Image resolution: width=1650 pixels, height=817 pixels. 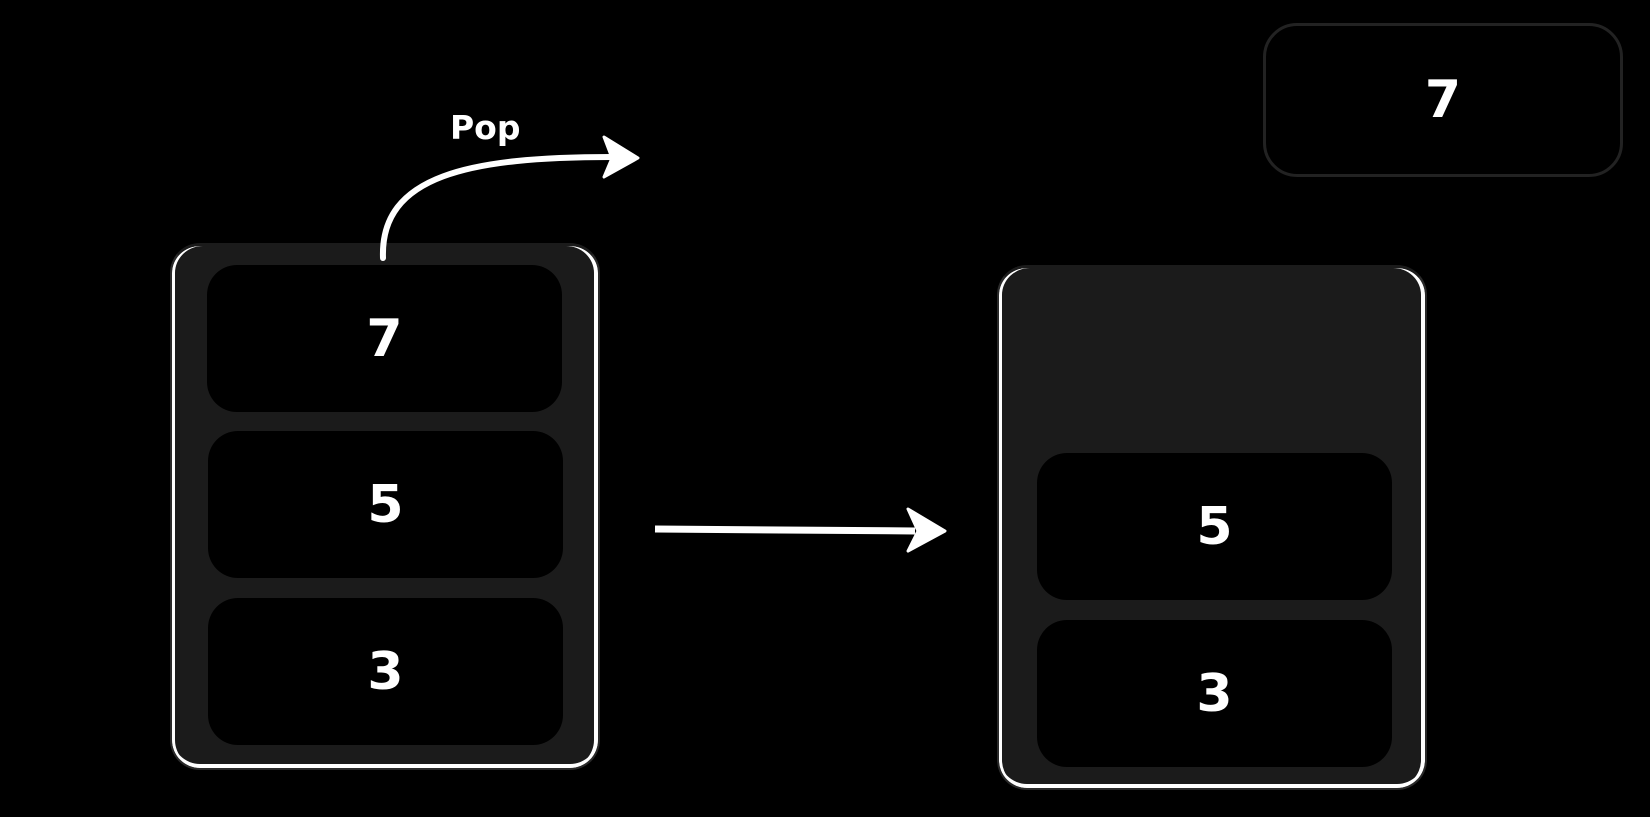 I want to click on transition-arrowhead, so click(x=926, y=530).